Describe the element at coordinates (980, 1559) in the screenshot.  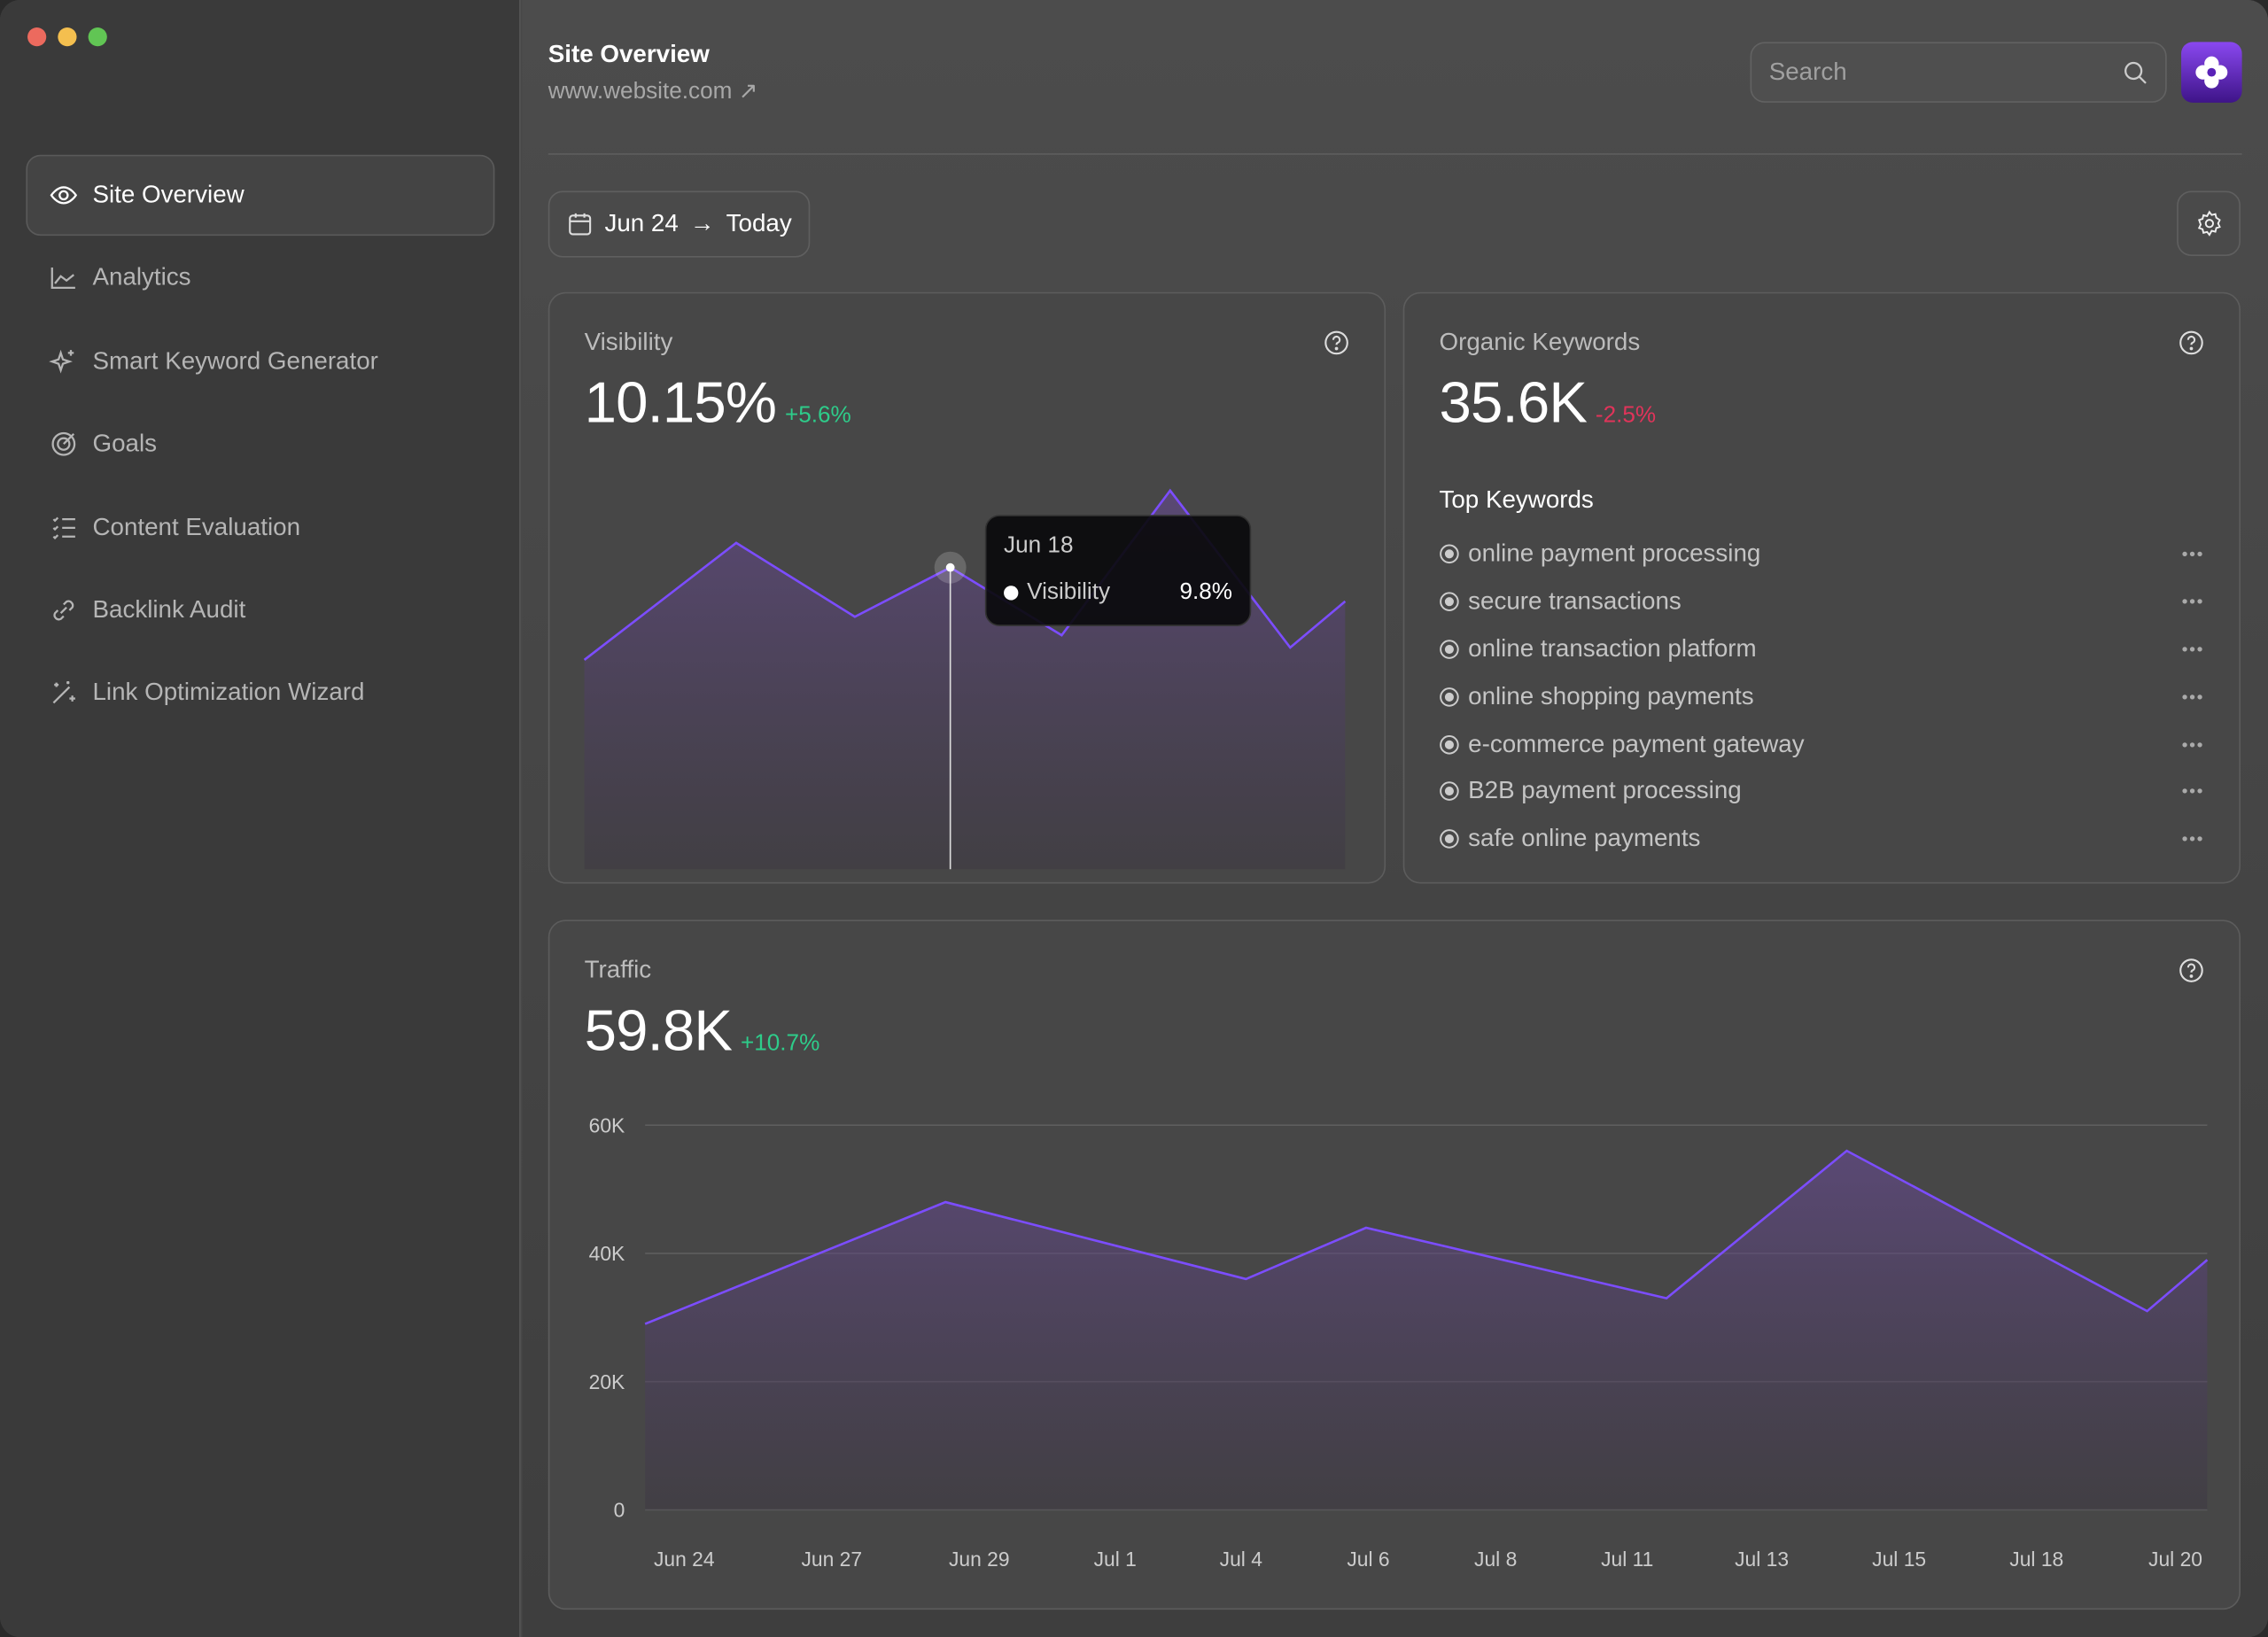
I see `x-tick-label: Jun 29` at that location.